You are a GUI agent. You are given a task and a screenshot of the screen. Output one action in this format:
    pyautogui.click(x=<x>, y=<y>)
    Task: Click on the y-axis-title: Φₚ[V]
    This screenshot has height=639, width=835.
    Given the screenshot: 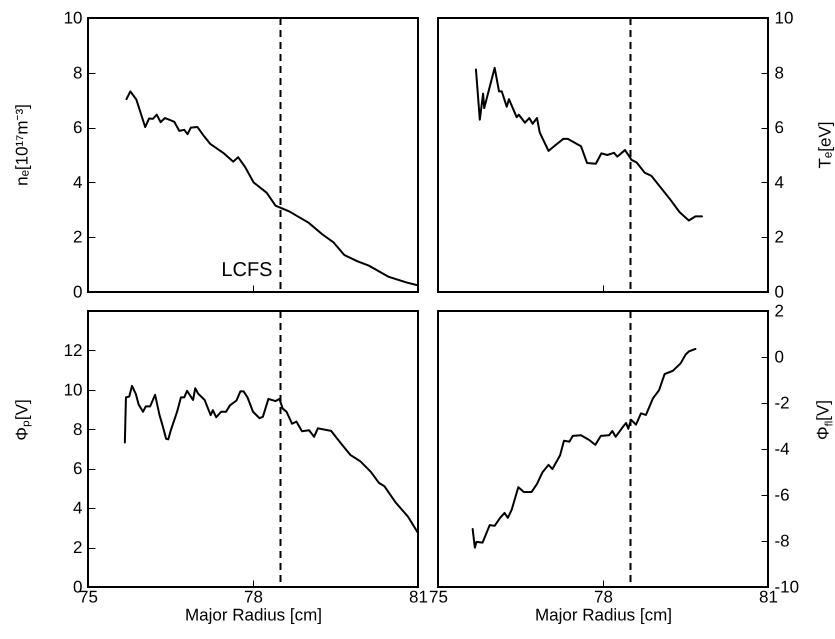 What is the action you would take?
    pyautogui.click(x=22, y=420)
    